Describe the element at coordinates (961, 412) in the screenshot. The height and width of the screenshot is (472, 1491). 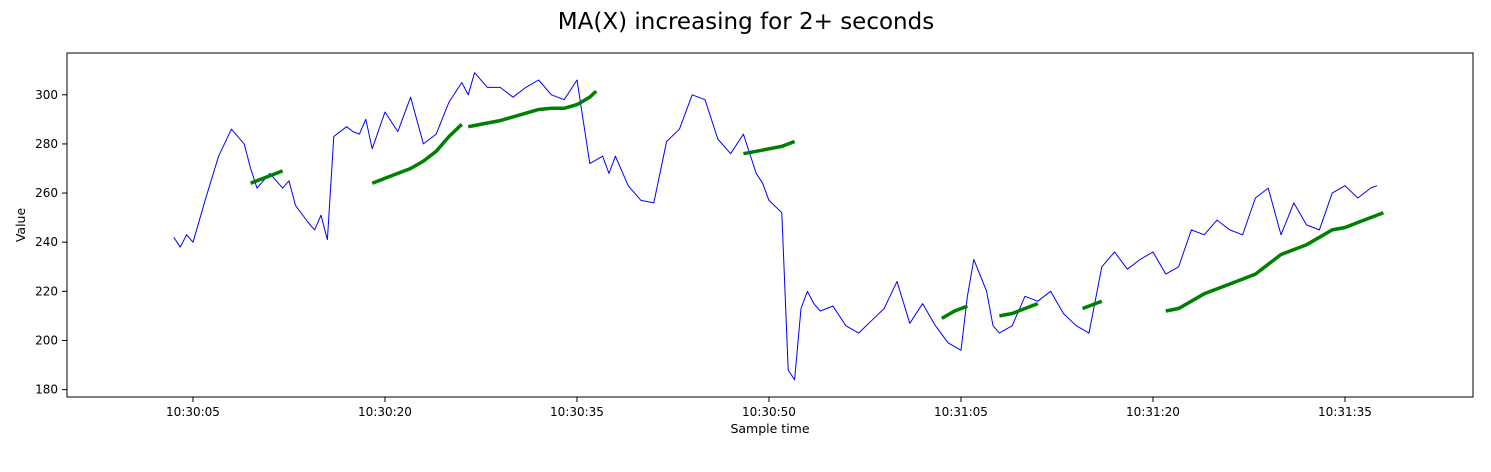
I see `x-tick-label: 10:31:05` at that location.